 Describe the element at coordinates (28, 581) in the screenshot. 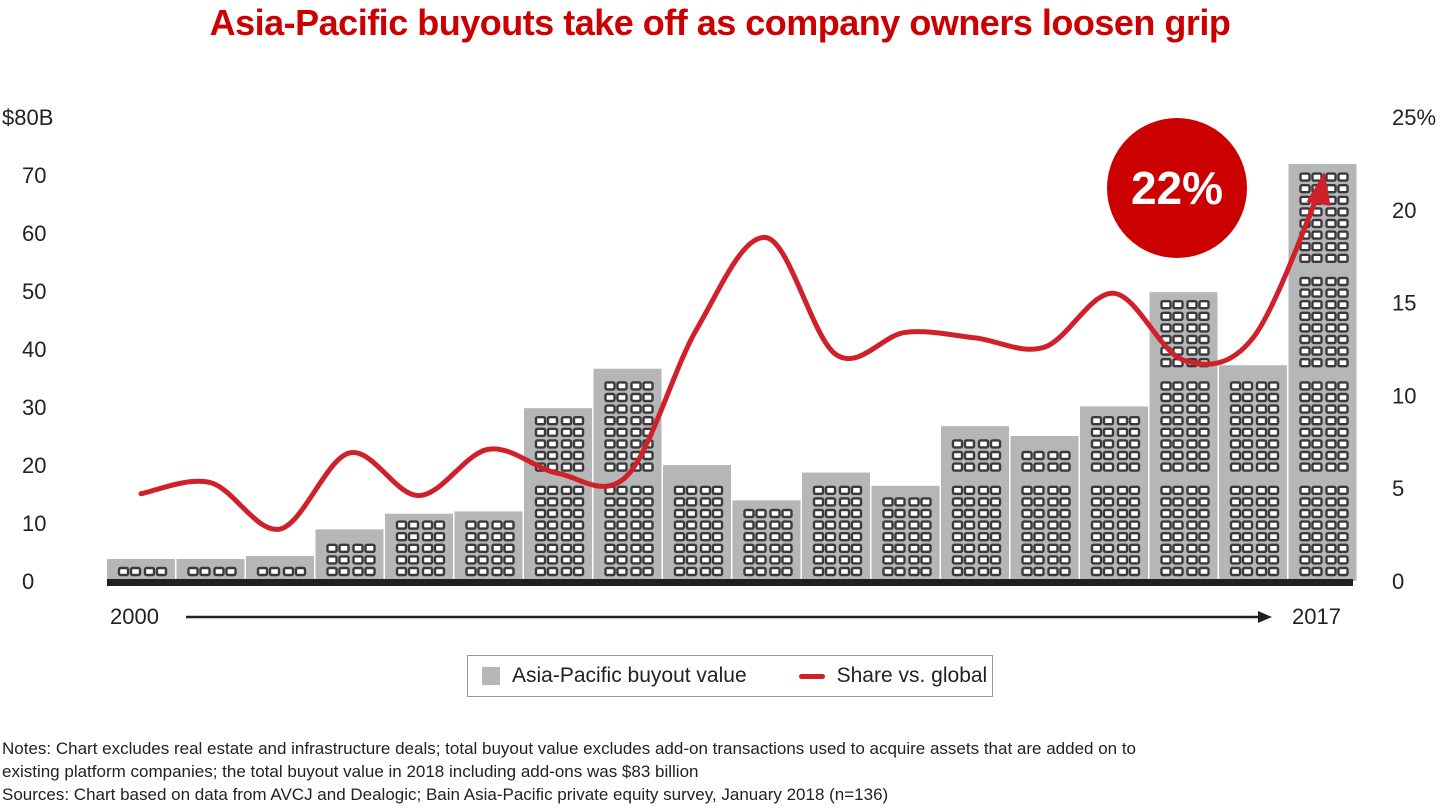

I see `left-tick-label: 0` at that location.